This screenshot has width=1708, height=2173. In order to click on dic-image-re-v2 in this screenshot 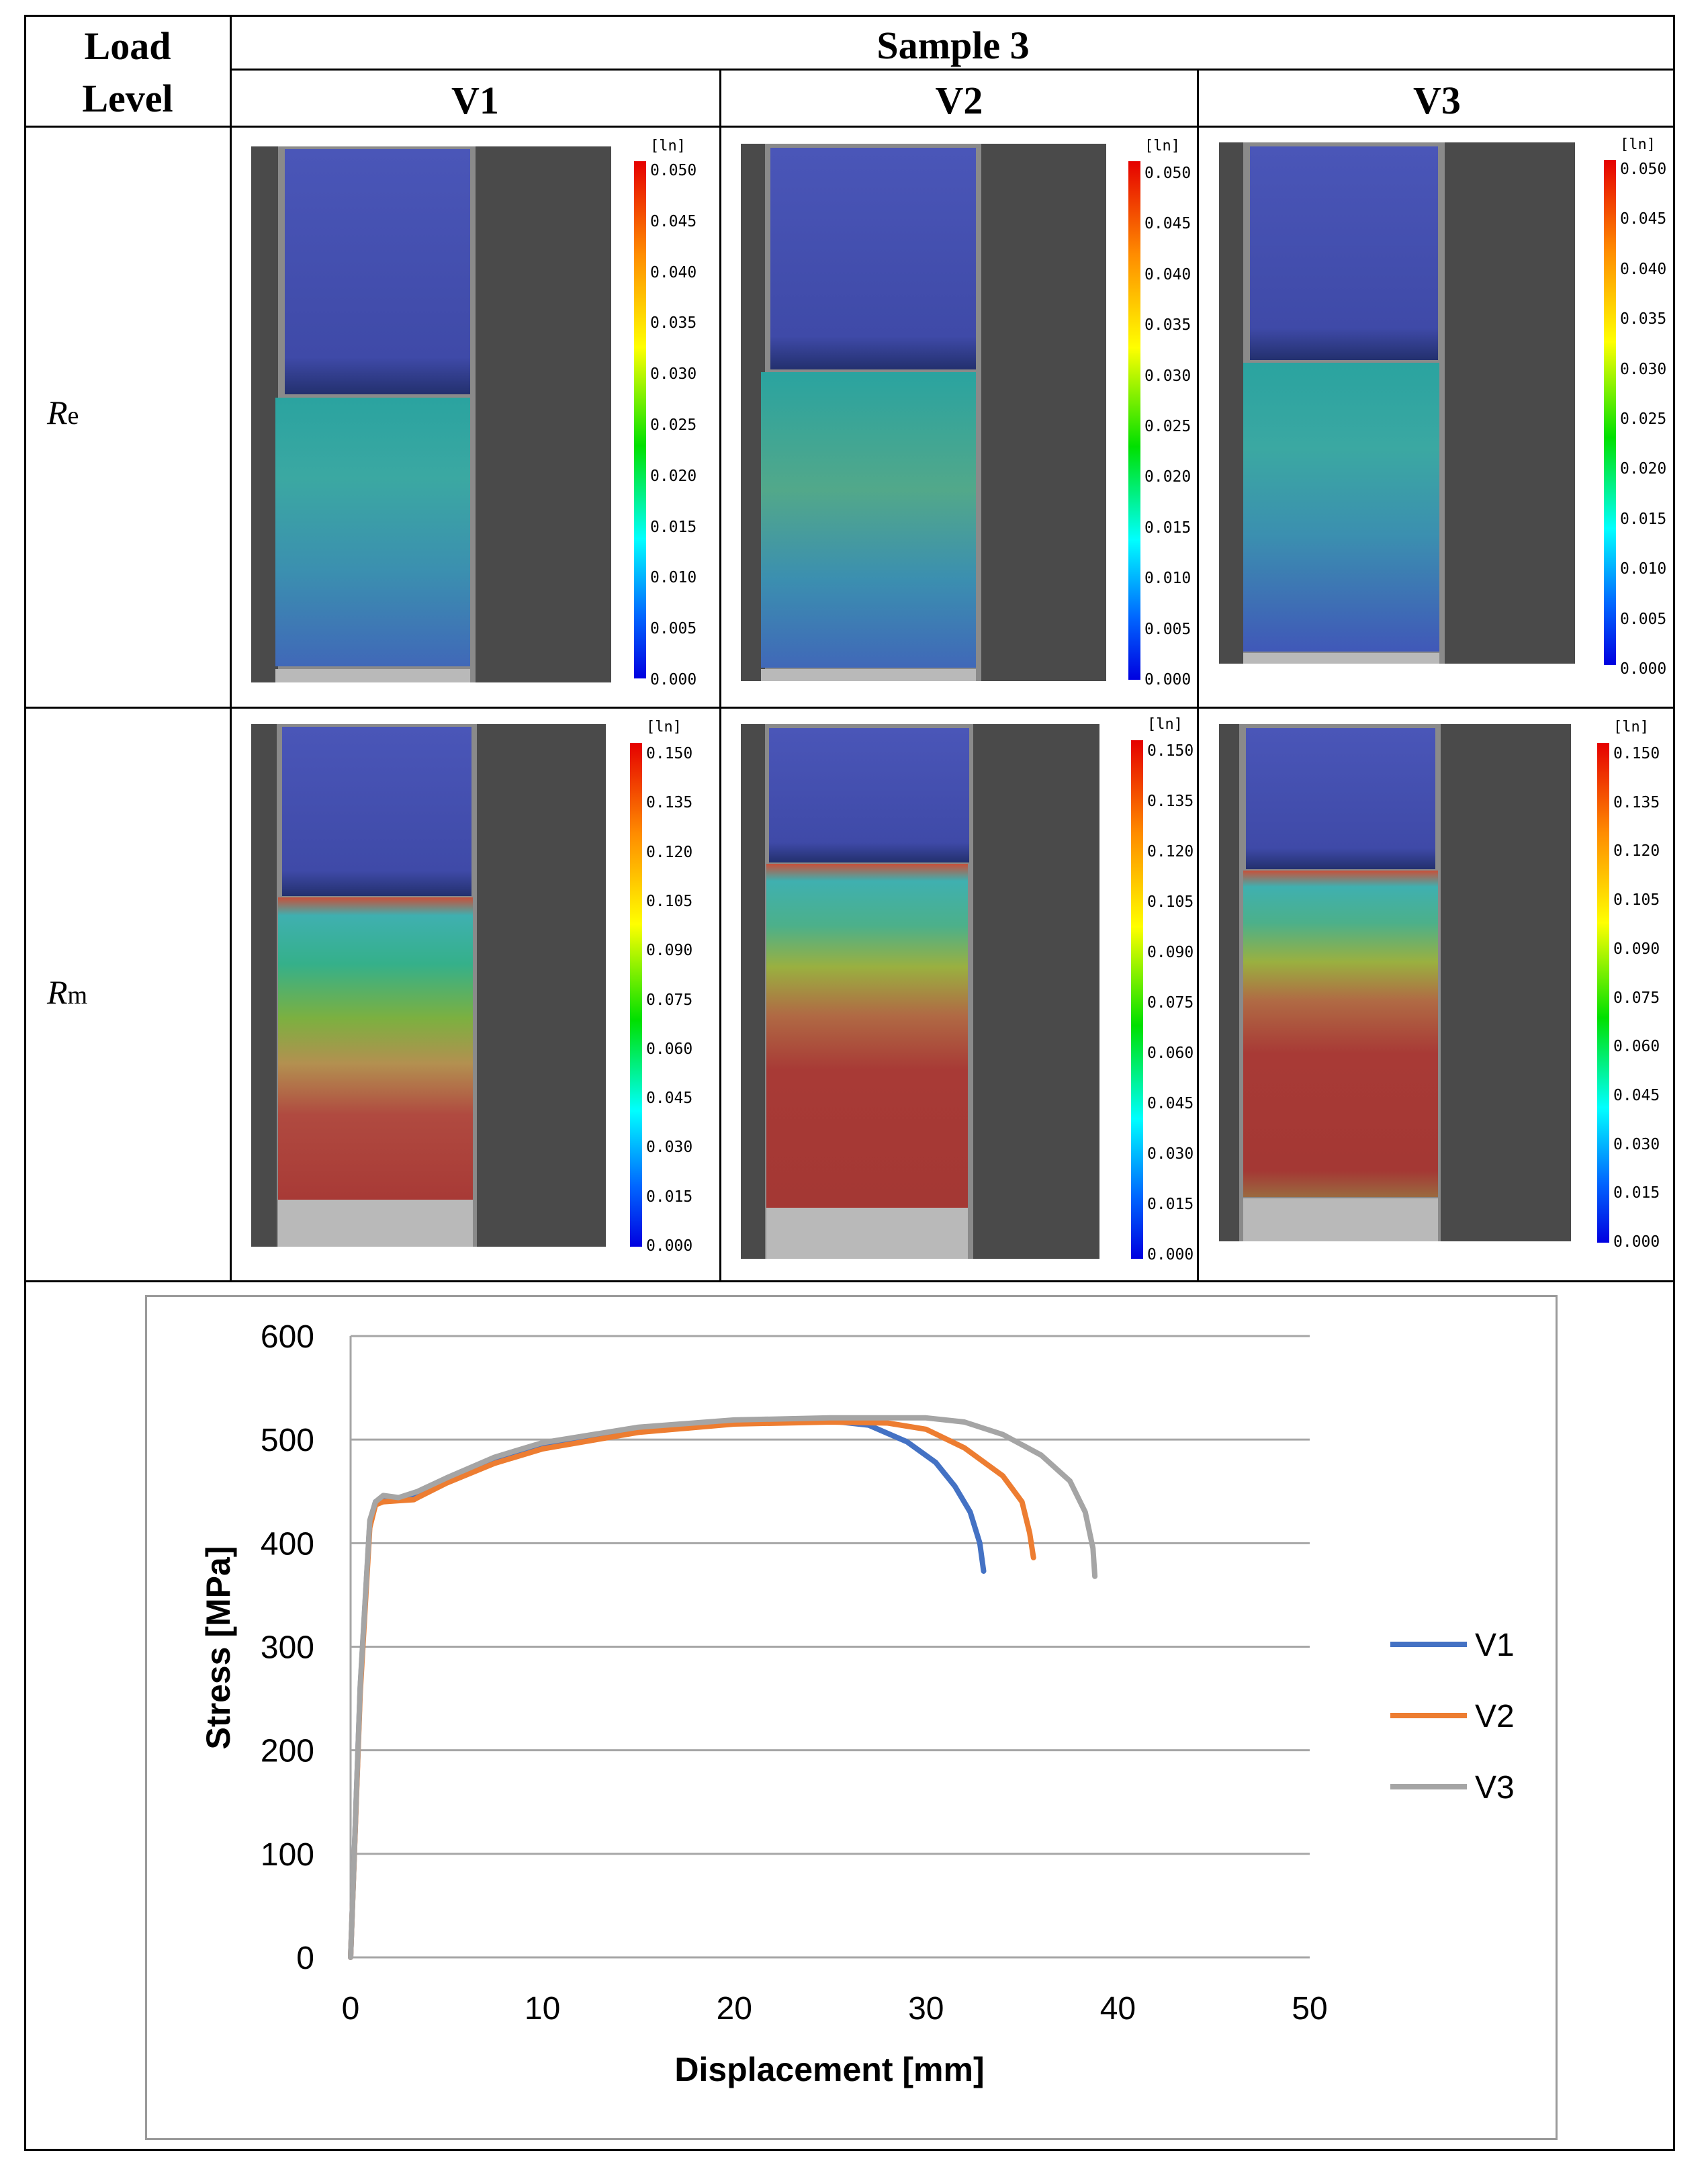, I will do `click(923, 412)`.